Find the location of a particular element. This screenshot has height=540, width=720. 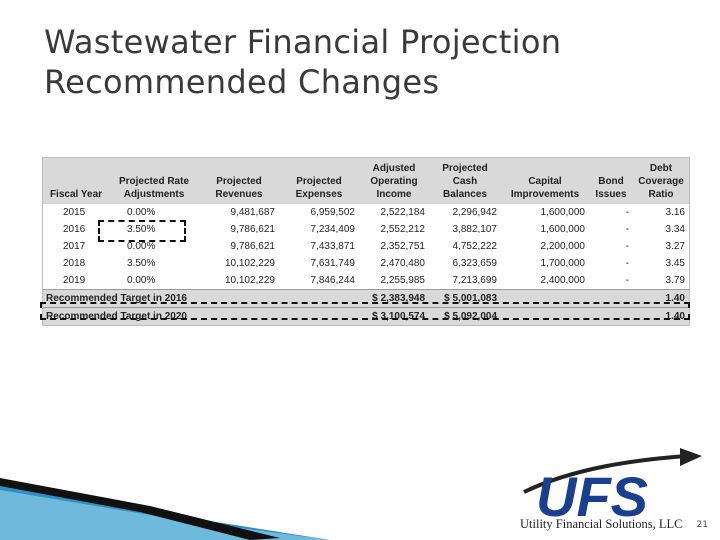

table-cell: 2,522,184 is located at coordinates (394, 212).